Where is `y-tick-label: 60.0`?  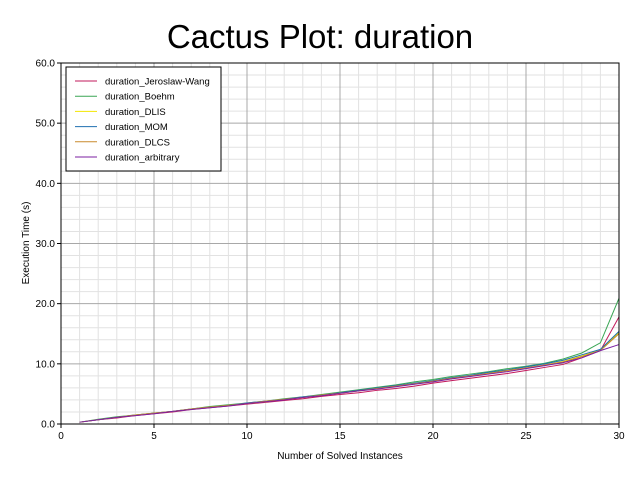
y-tick-label: 60.0 is located at coordinates (46, 64).